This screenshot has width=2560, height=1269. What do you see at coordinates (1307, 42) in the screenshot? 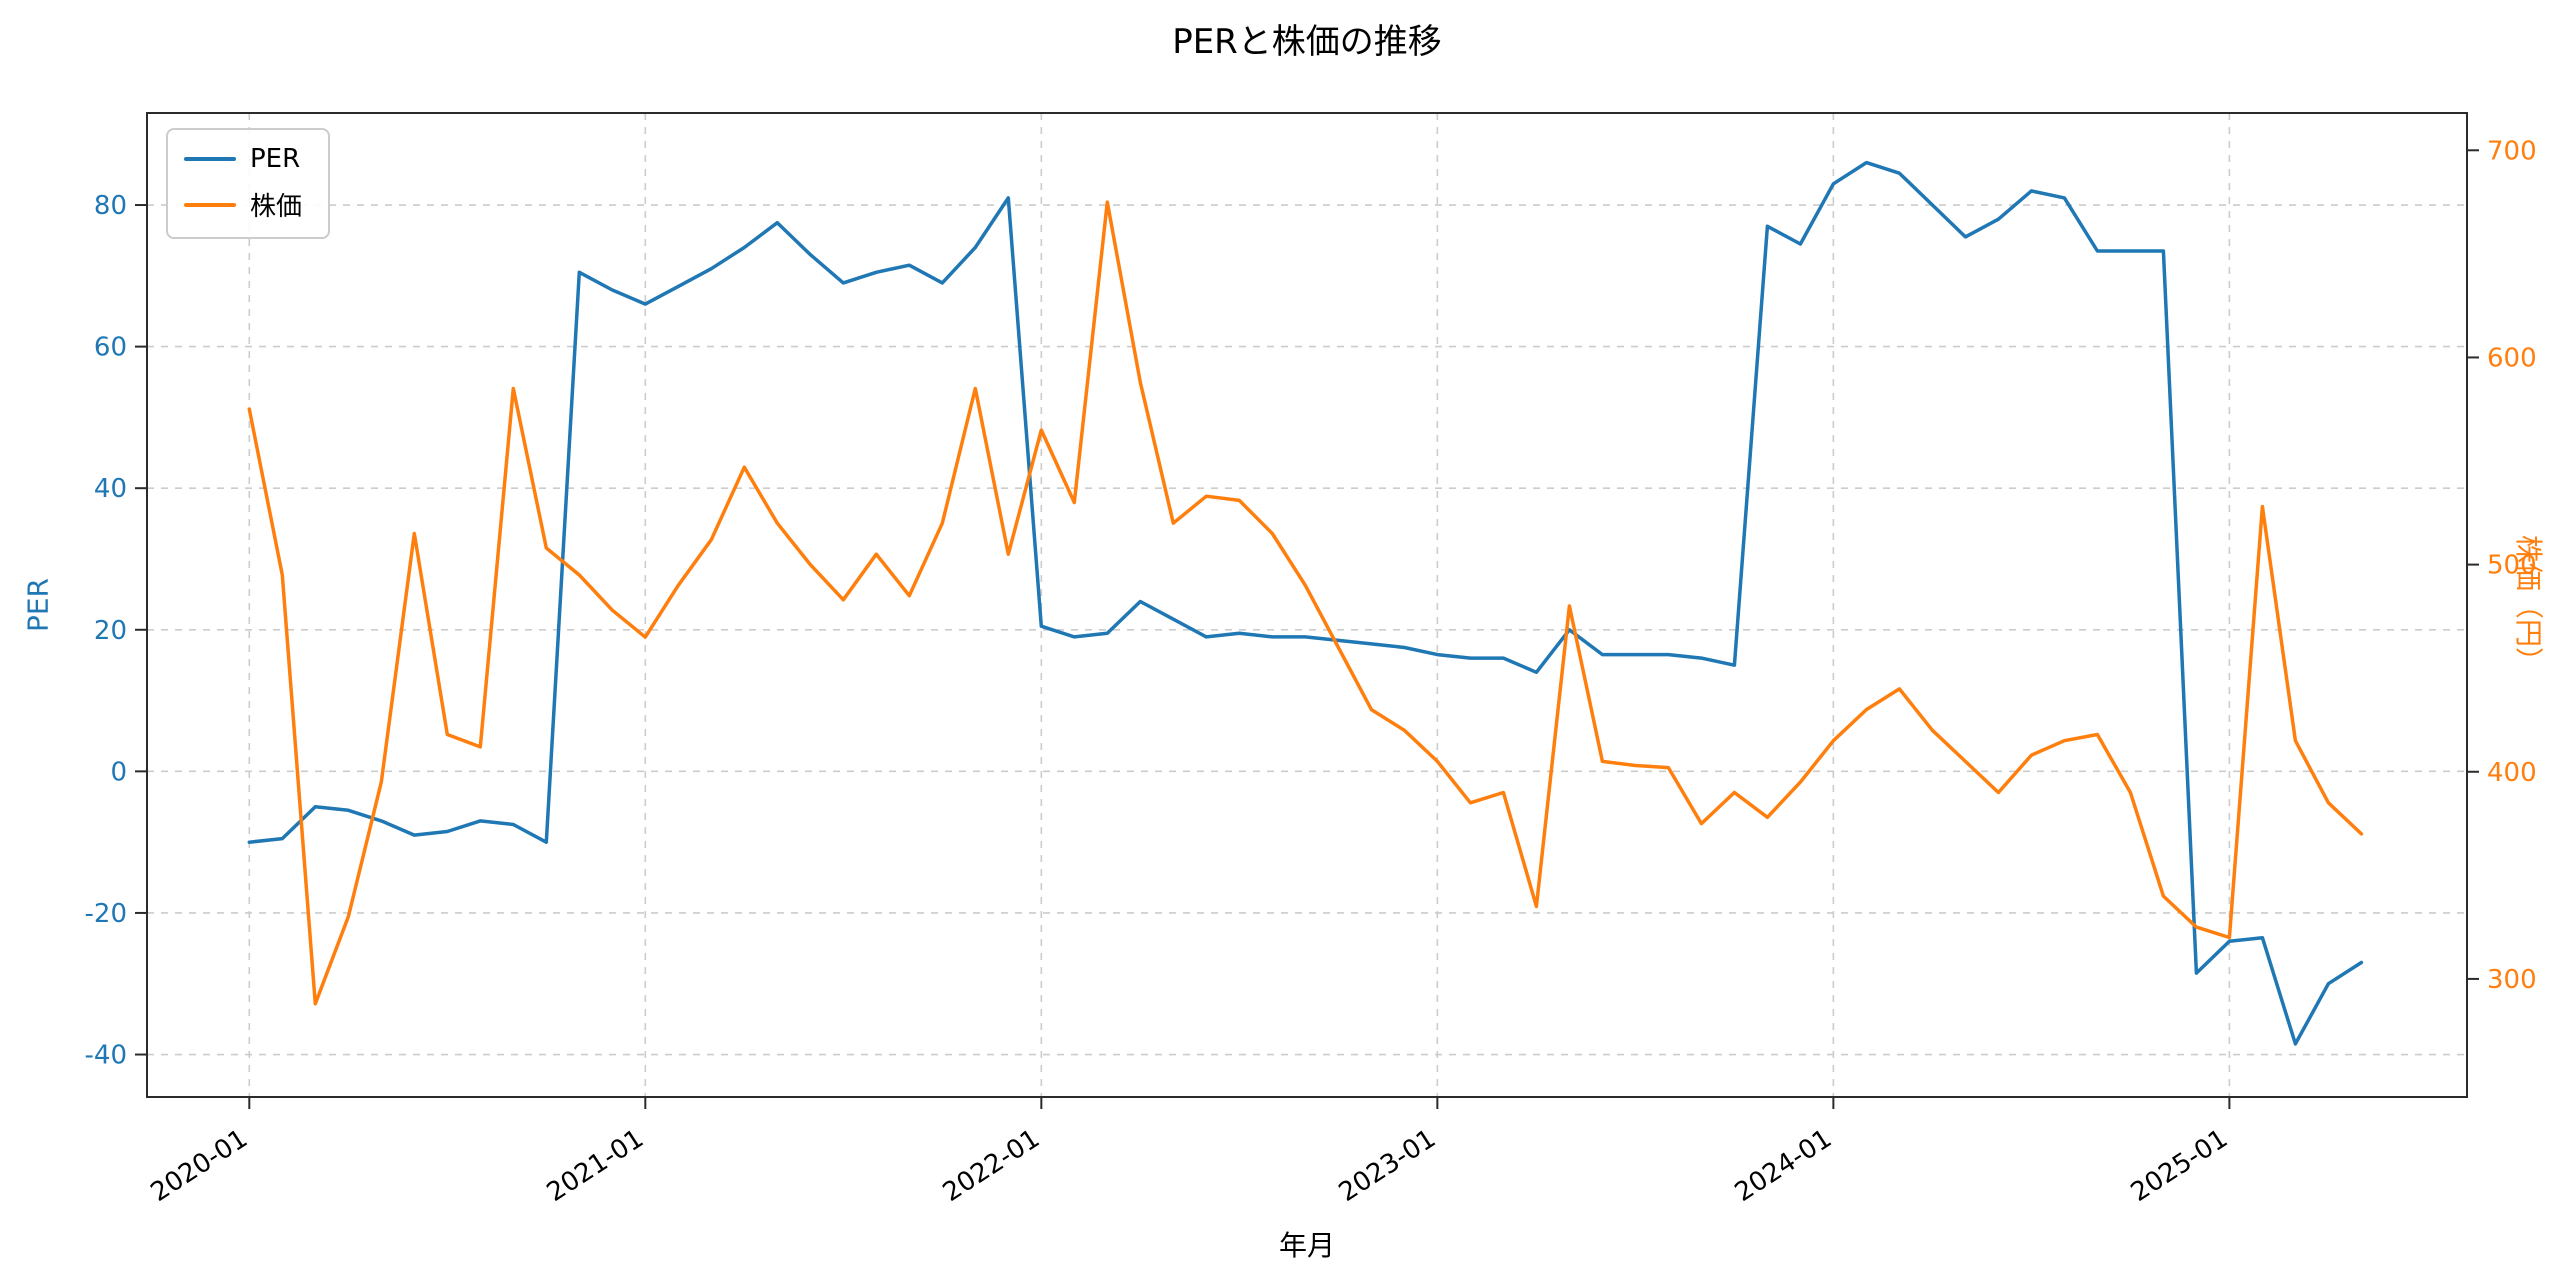
I see `chart-title: PERと株価の推移` at bounding box center [1307, 42].